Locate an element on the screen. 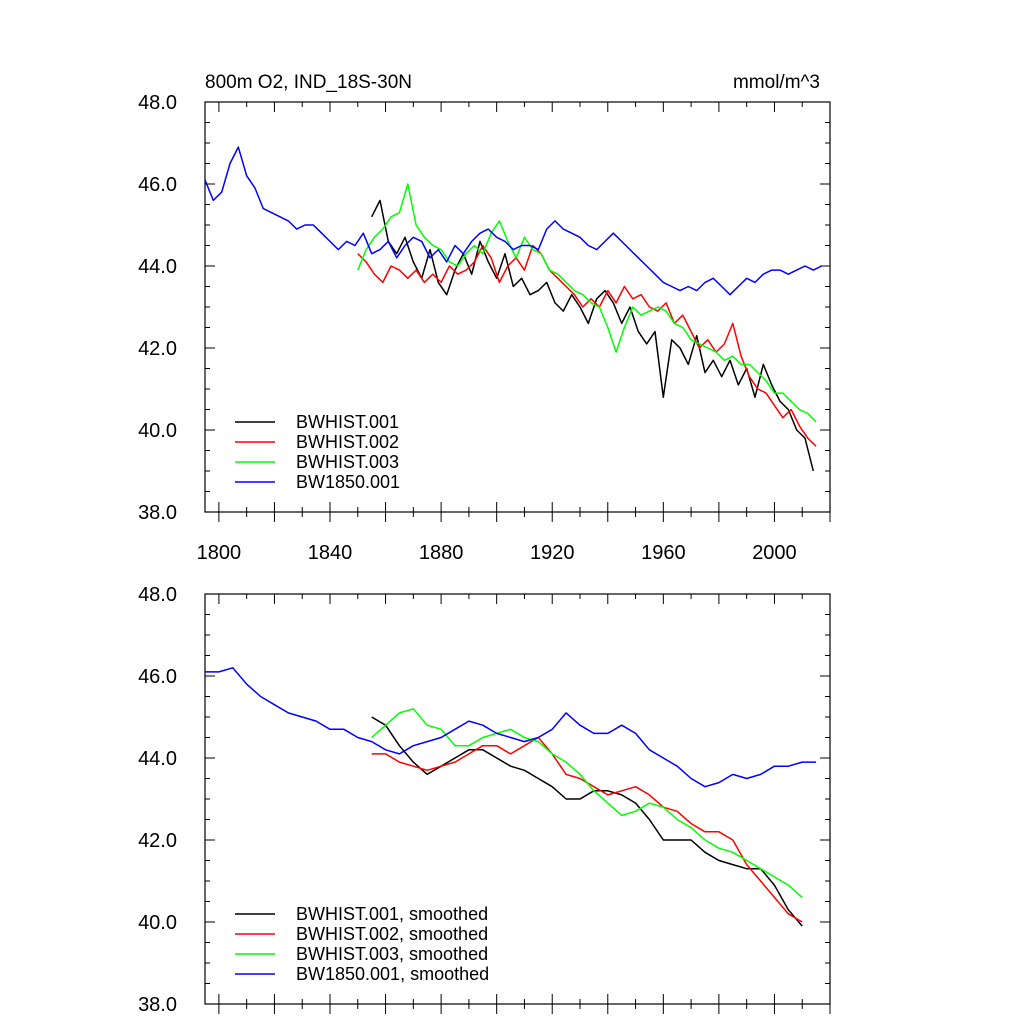 The width and height of the screenshot is (1024, 1024). top-series-1-line is located at coordinates (593, 335).